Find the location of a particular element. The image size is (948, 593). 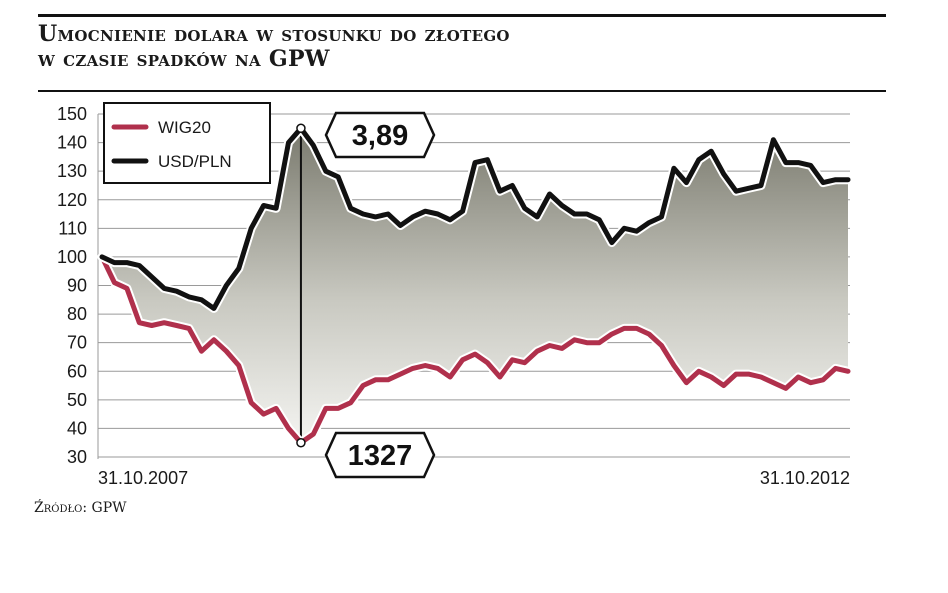

annotation-label: 1327 is located at coordinates (380, 456).